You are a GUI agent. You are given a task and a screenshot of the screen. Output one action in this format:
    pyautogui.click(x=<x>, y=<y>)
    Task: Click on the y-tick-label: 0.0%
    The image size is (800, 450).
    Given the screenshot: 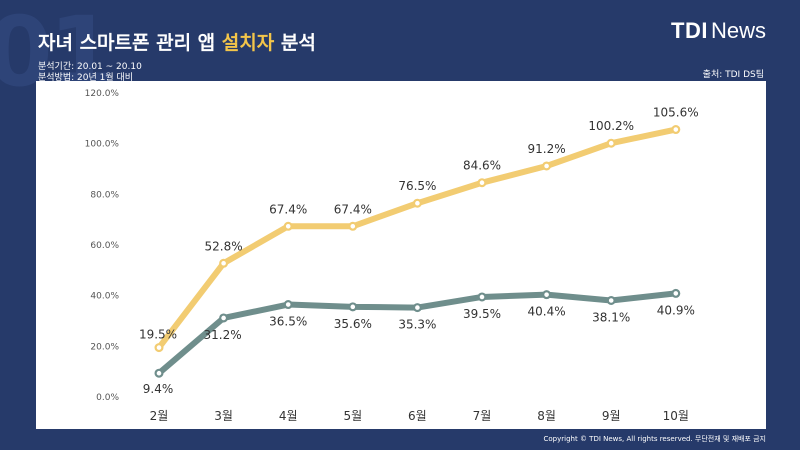 What is the action you would take?
    pyautogui.click(x=107, y=398)
    